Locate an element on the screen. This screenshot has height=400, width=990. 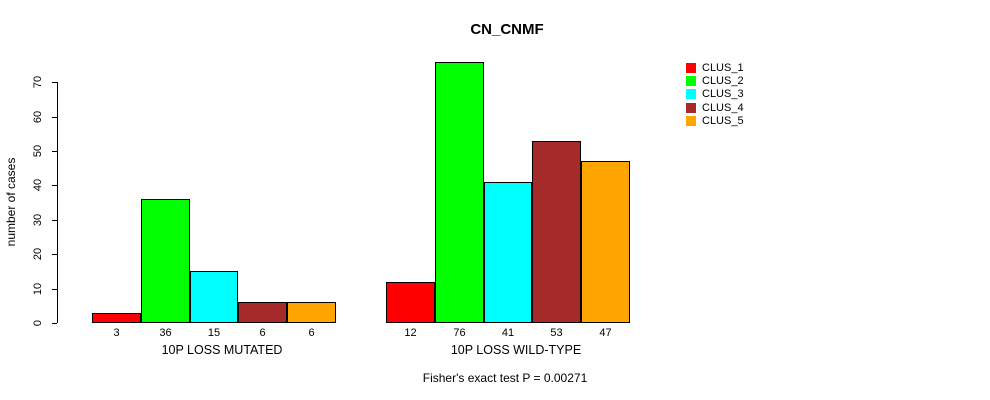
bar-value-label: 12 is located at coordinates (410, 333).